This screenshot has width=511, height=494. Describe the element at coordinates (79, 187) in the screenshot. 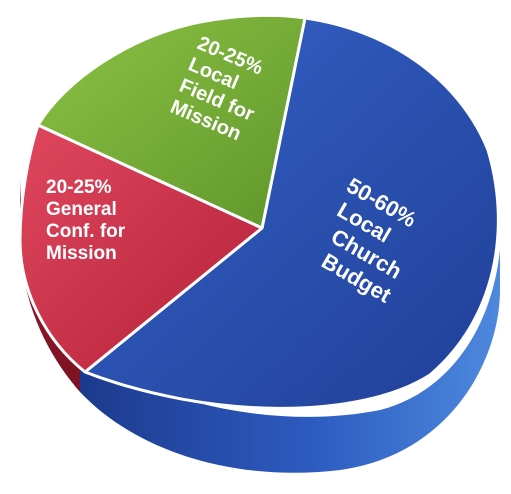

I see `slice-label-line: 20-25%` at that location.